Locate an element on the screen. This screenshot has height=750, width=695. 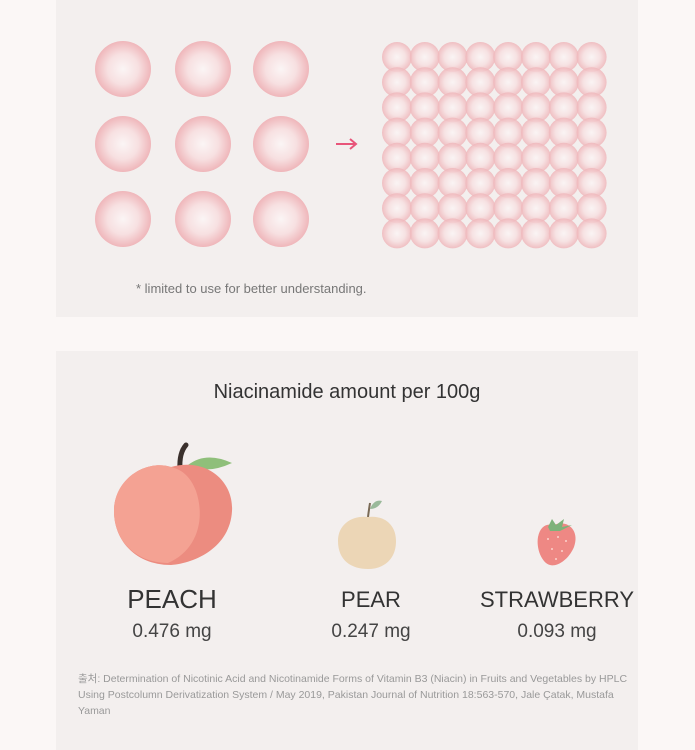
arrow-icon is located at coordinates (347, 144).